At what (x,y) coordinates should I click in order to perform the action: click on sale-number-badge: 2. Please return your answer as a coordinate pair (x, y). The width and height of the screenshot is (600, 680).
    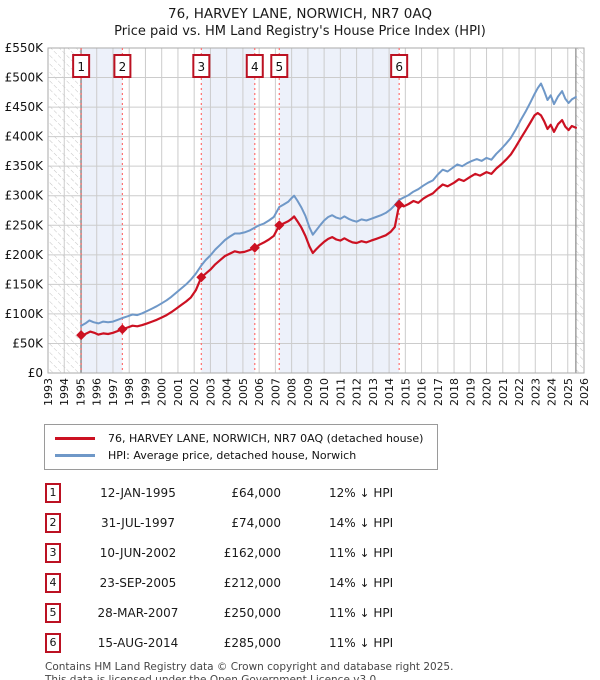
    Looking at the image, I should click on (53, 523).